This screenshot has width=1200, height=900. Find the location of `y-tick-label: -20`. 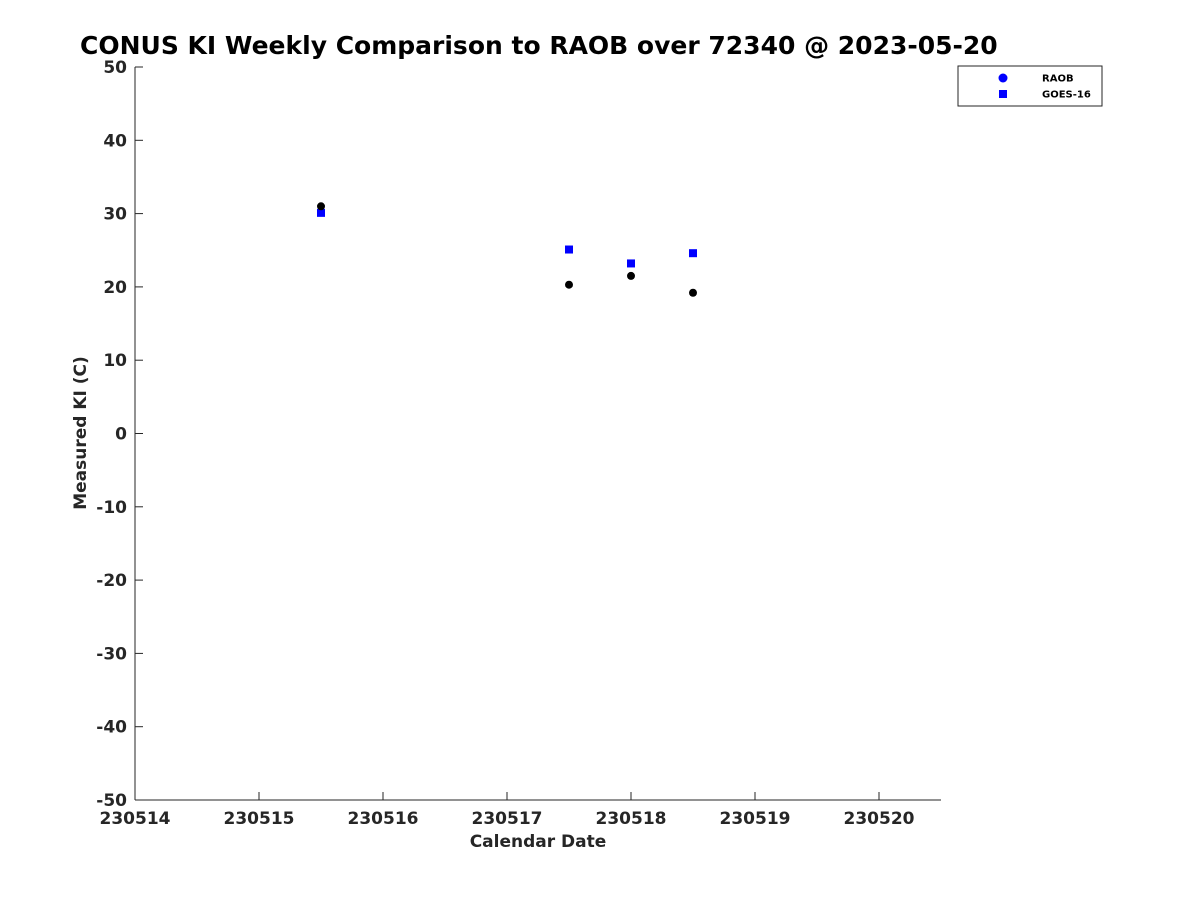

y-tick-label: -20 is located at coordinates (111, 581).